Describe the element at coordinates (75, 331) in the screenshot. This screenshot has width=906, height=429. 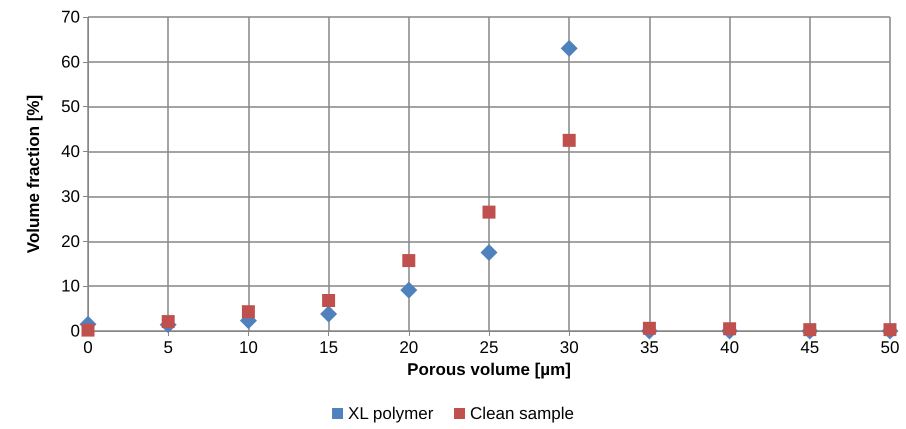
I see `y-tick-label: 0` at that location.